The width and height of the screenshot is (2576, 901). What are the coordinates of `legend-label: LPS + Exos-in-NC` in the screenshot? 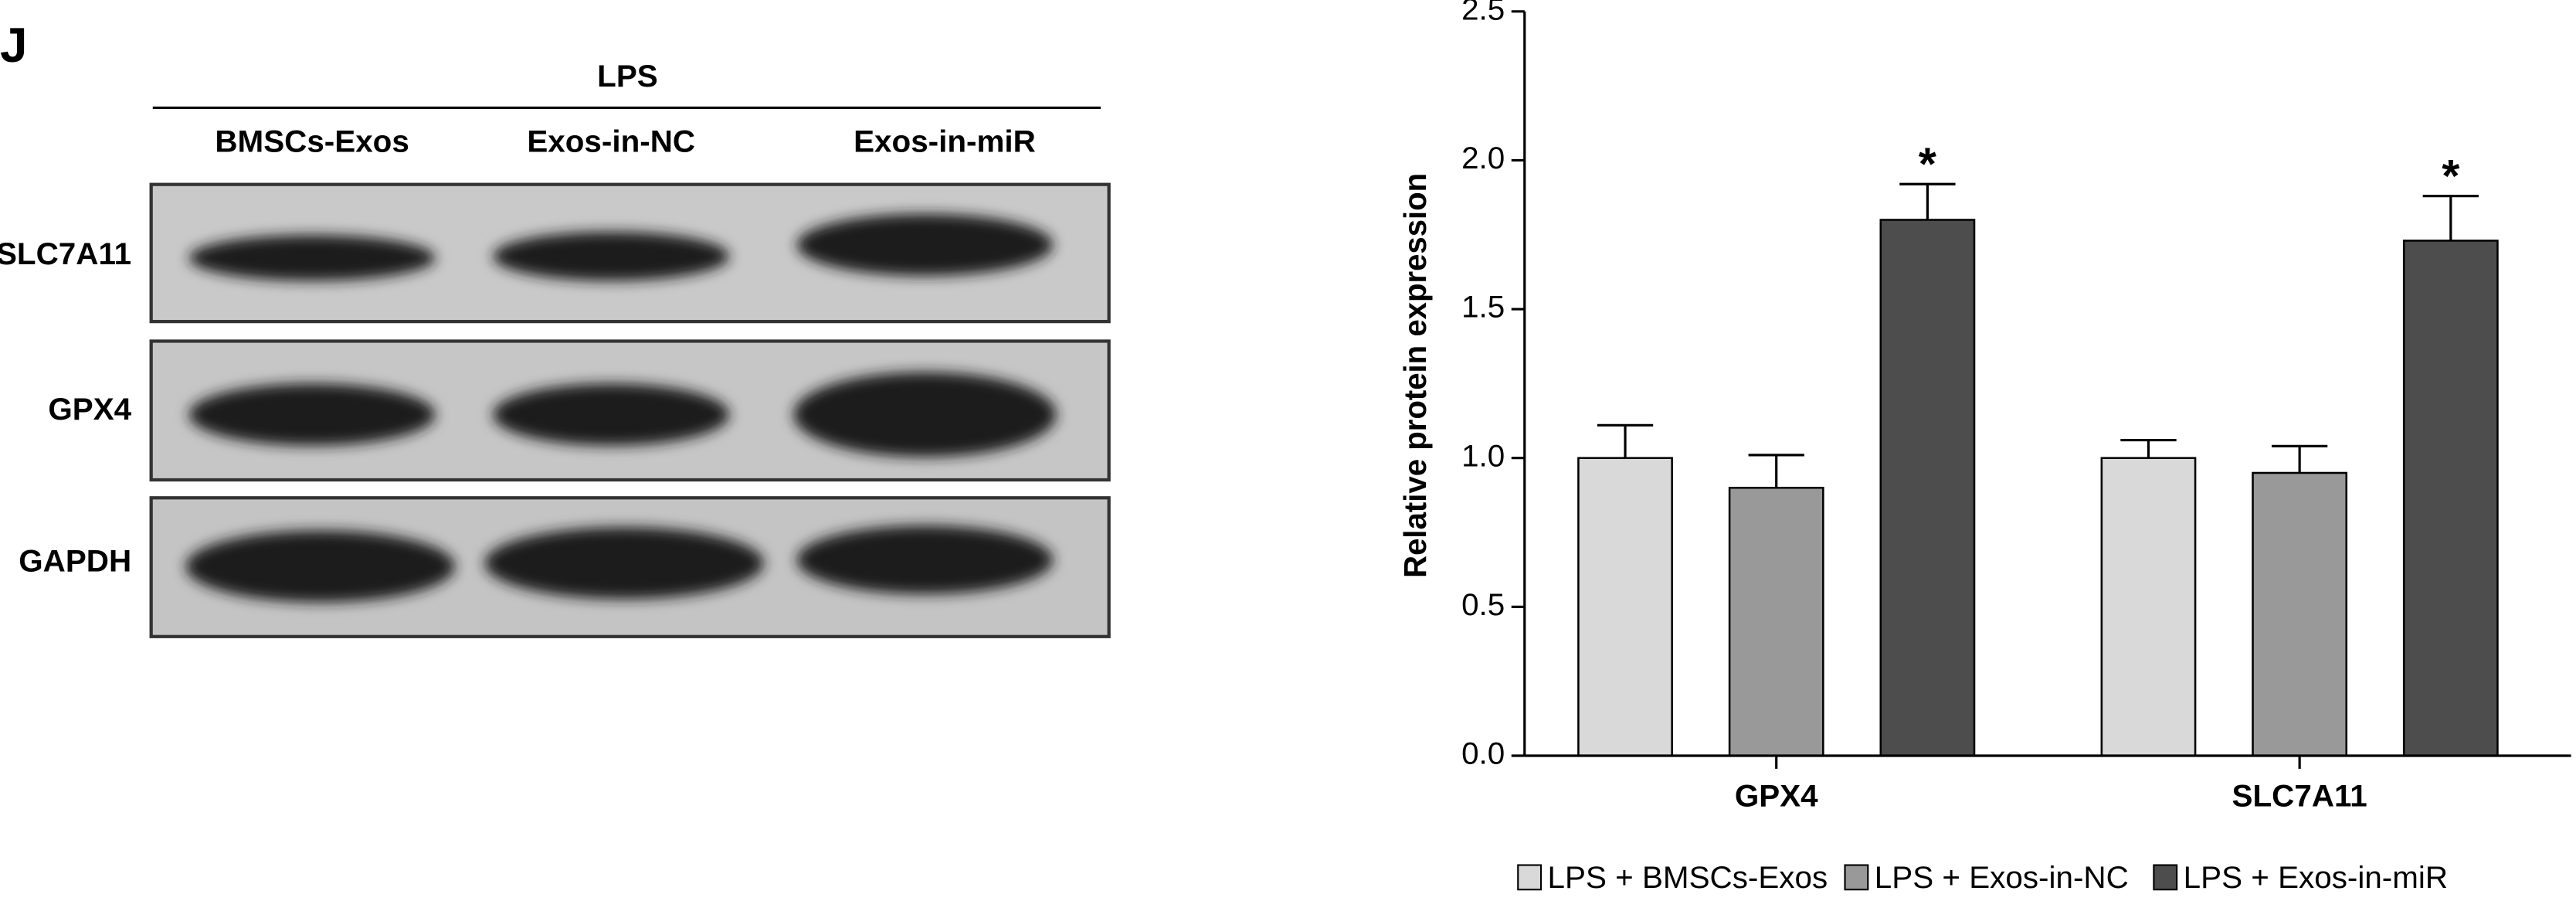 It's located at (2002, 878).